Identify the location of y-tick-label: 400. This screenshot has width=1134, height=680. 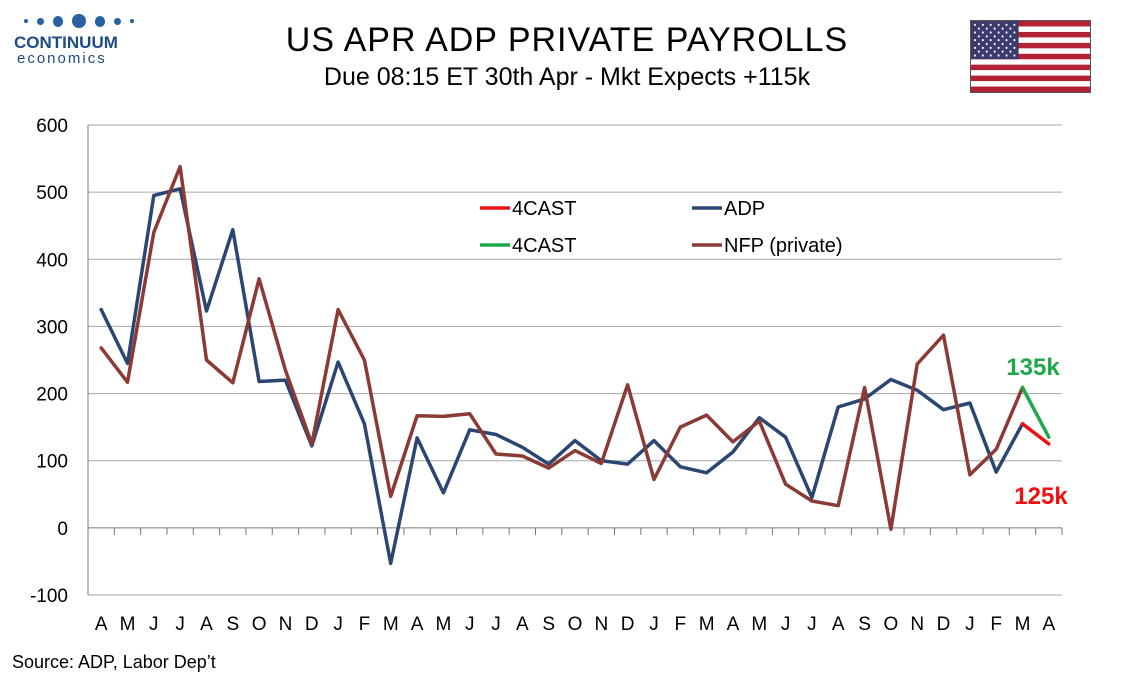
(52, 260).